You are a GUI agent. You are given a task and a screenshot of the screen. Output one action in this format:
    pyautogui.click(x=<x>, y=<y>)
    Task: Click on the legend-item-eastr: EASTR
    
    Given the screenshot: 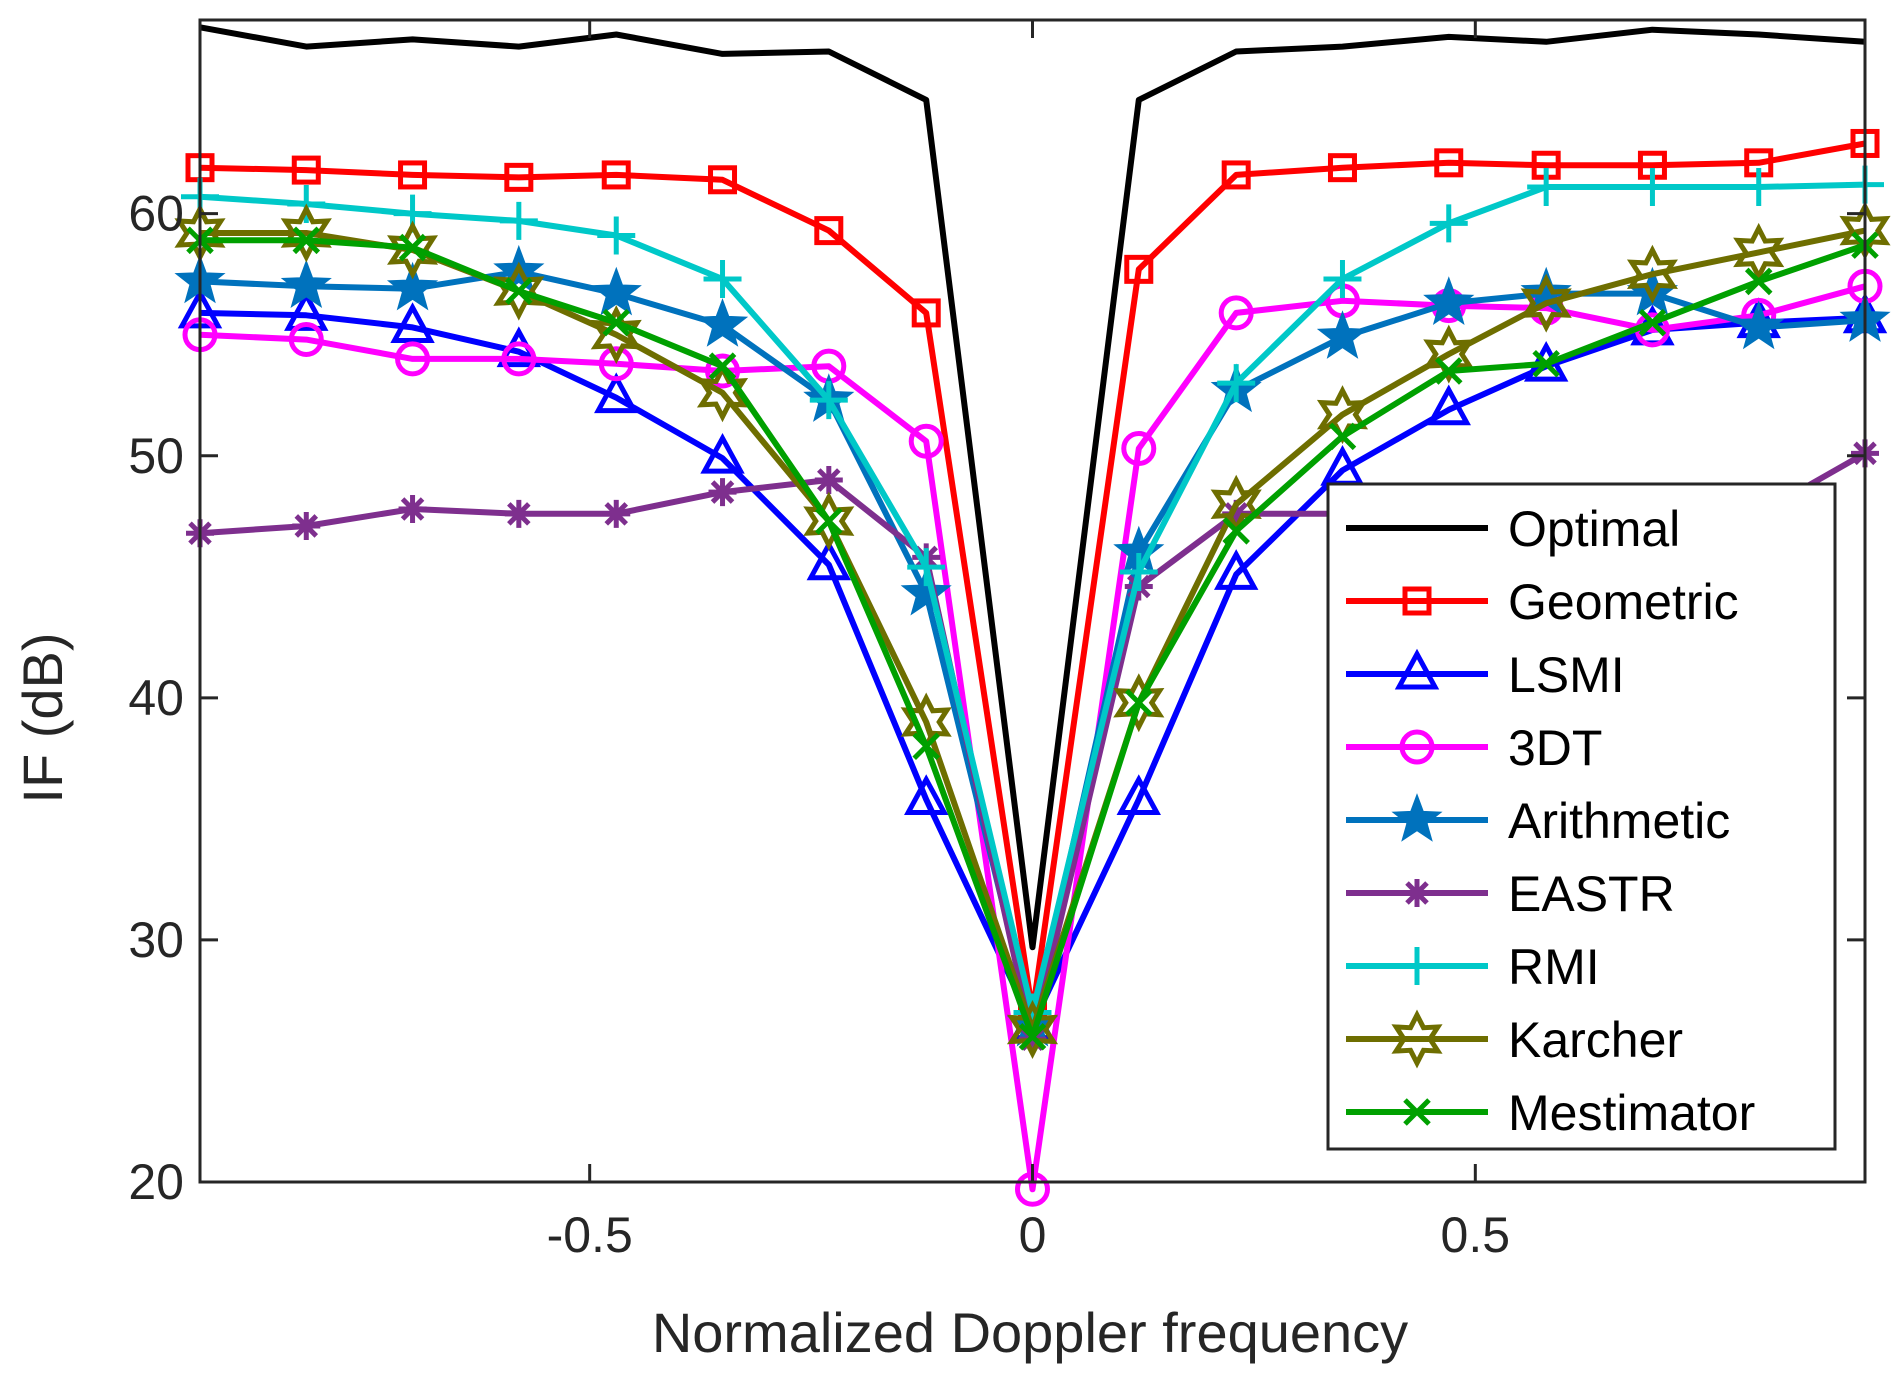 What is the action you would take?
    pyautogui.click(x=1510, y=894)
    